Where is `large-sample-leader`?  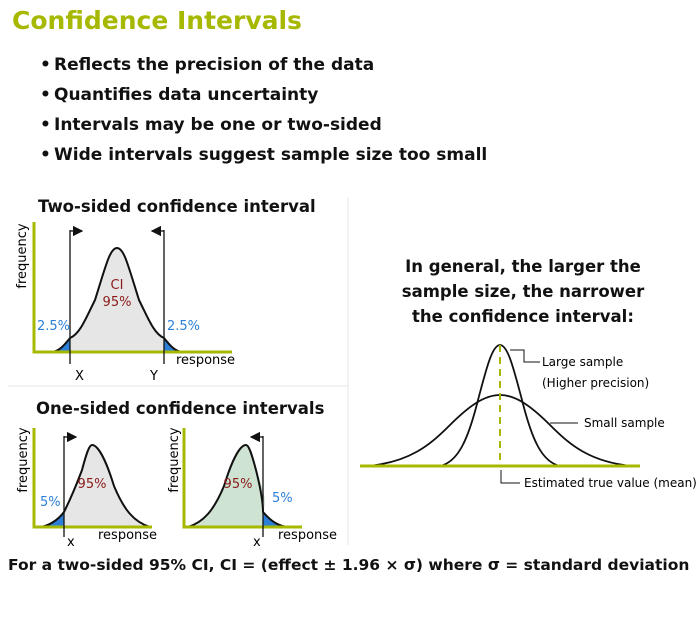
large-sample-leader is located at coordinates (525, 356).